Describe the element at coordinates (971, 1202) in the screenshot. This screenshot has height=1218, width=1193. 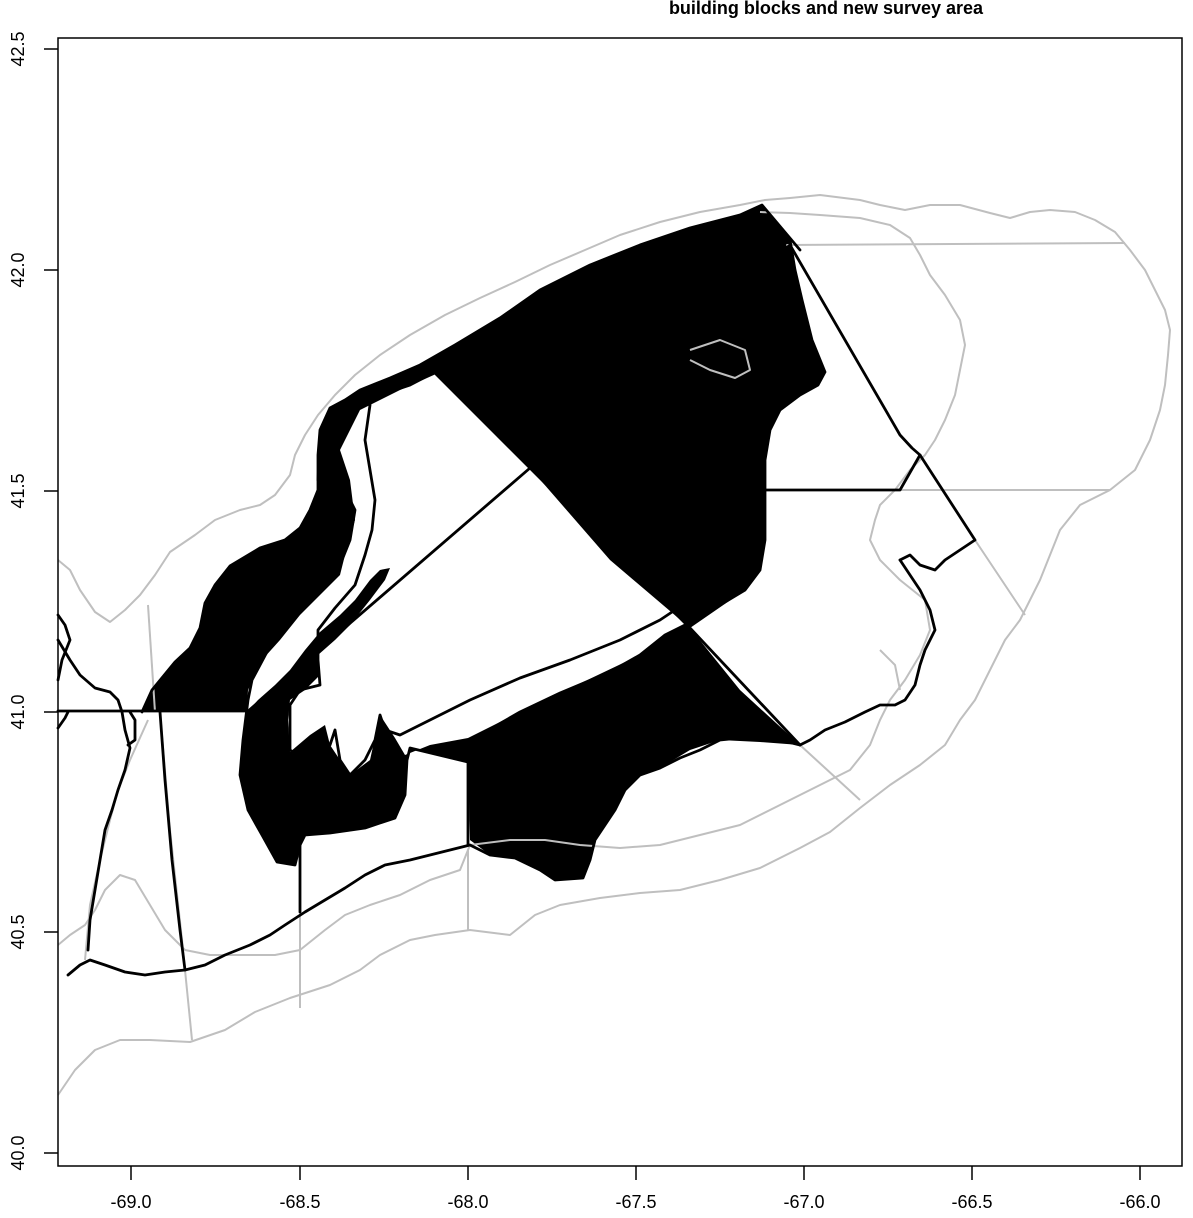
I see `x-tick-label: -66.5` at that location.